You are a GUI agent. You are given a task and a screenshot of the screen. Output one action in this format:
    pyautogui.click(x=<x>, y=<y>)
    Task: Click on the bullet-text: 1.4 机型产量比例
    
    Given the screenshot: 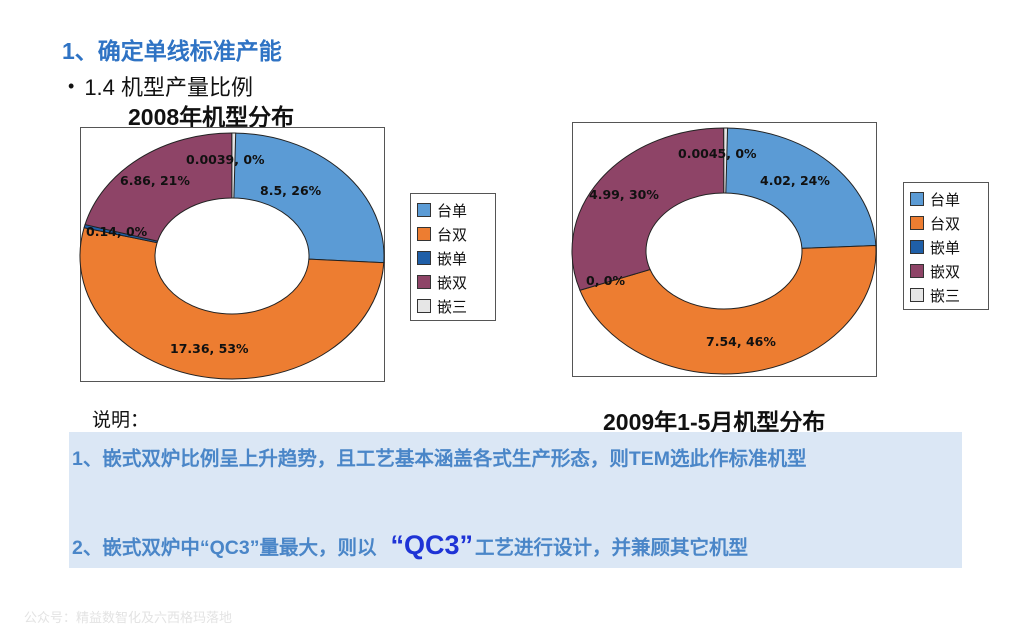 What is the action you would take?
    pyautogui.click(x=169, y=87)
    